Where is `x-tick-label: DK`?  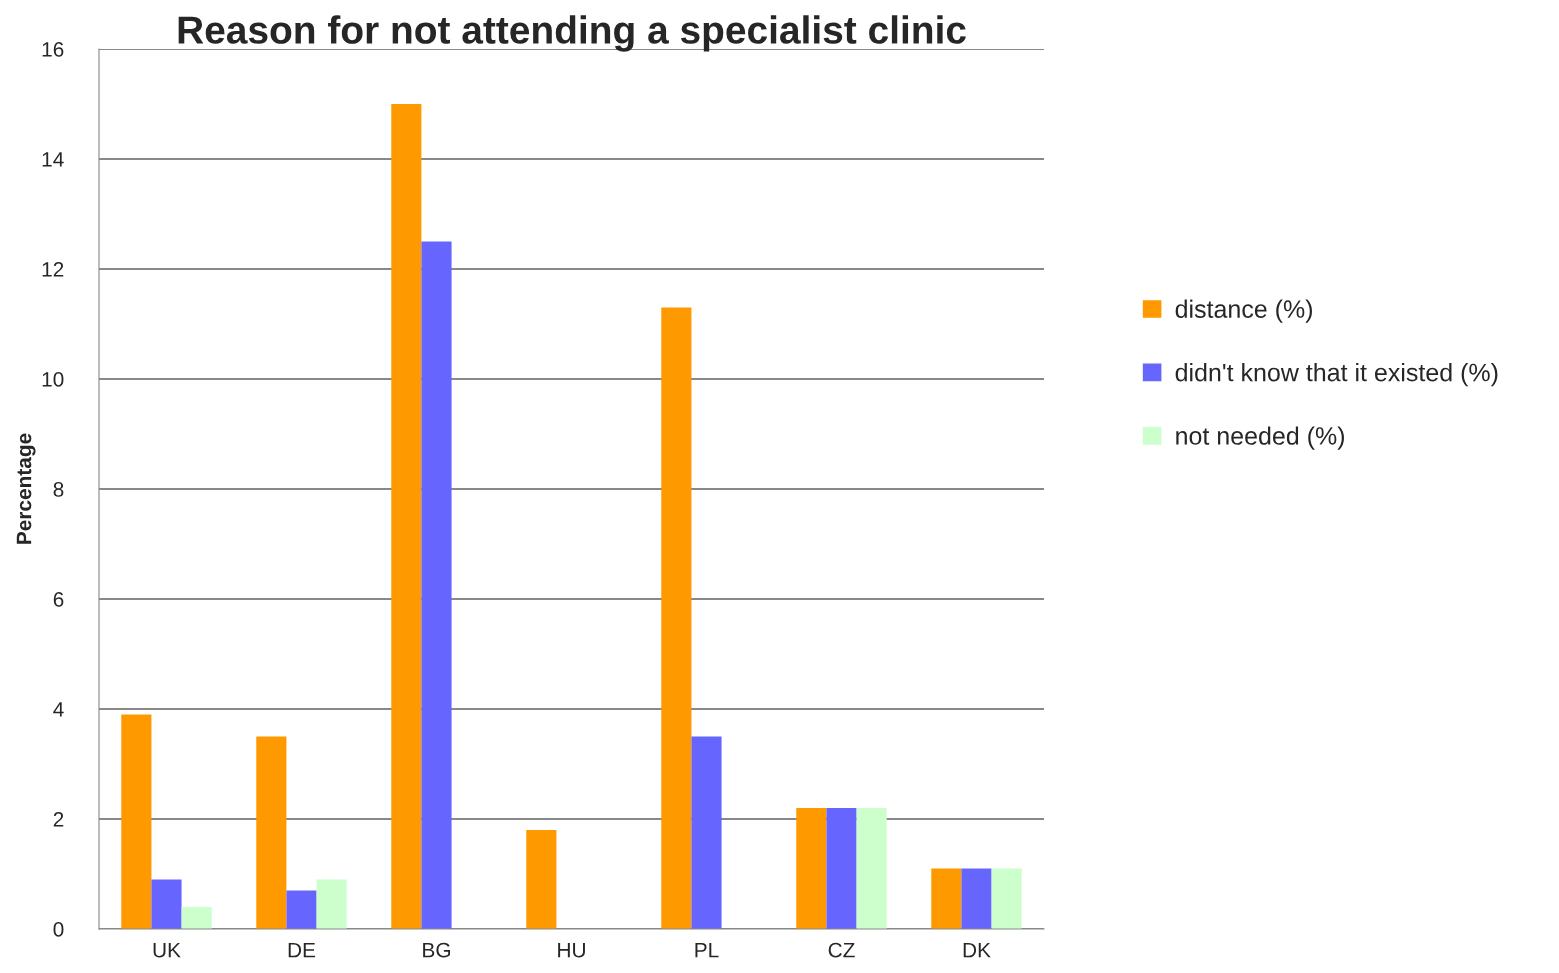 x-tick-label: DK is located at coordinates (977, 950).